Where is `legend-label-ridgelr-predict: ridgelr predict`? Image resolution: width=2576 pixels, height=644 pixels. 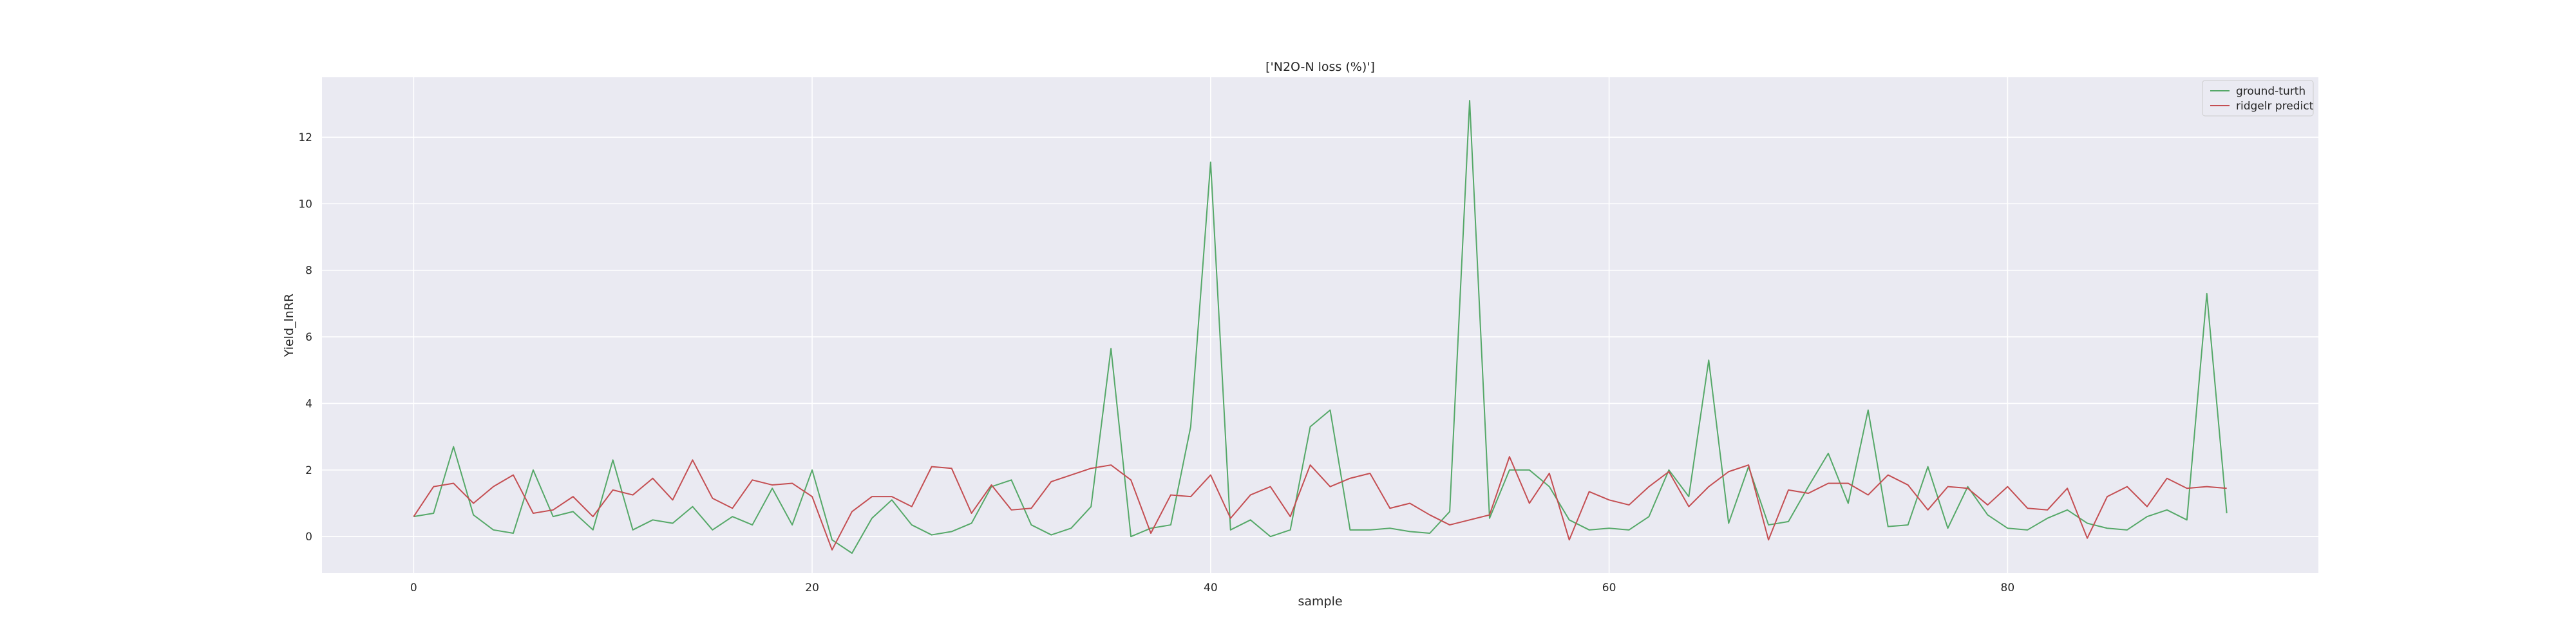 legend-label-ridgelr-predict: ridgelr predict is located at coordinates (2275, 107).